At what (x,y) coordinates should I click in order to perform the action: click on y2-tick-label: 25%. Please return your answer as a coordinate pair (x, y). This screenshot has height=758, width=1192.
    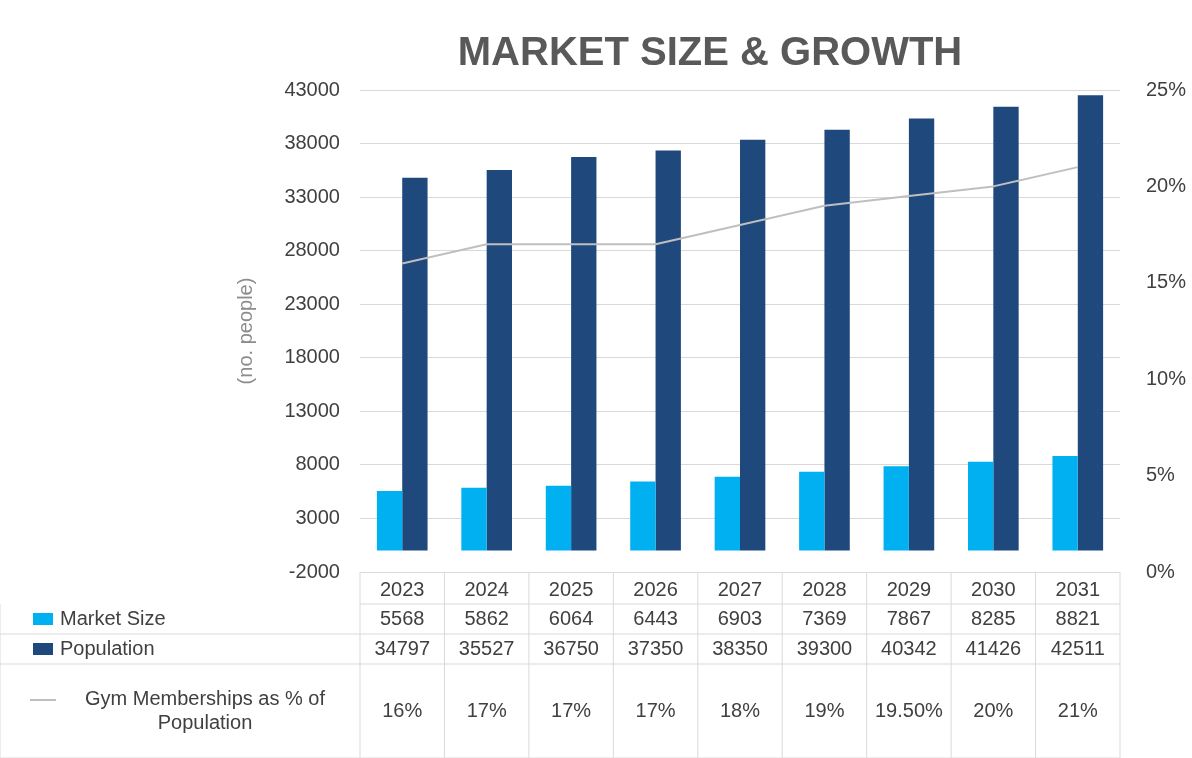
    Looking at the image, I should click on (1166, 88).